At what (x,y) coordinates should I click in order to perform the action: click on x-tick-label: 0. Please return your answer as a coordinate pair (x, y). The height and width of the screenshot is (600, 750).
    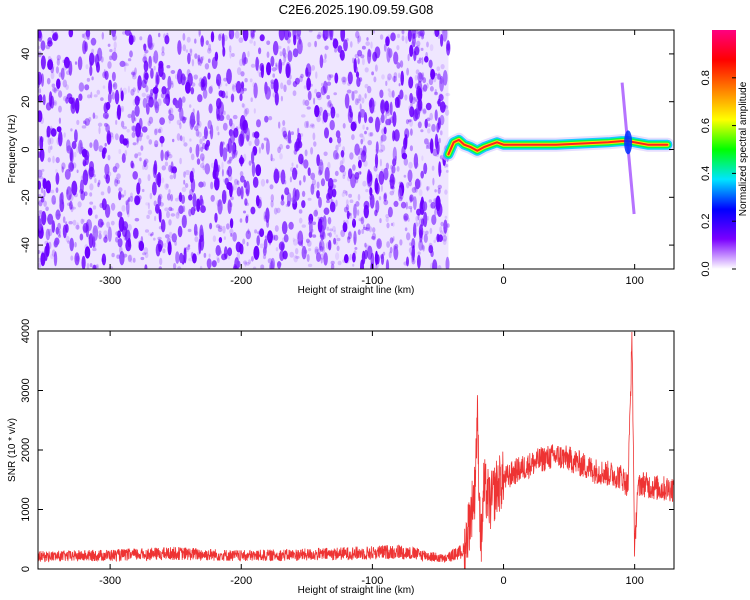
    Looking at the image, I should click on (503, 581).